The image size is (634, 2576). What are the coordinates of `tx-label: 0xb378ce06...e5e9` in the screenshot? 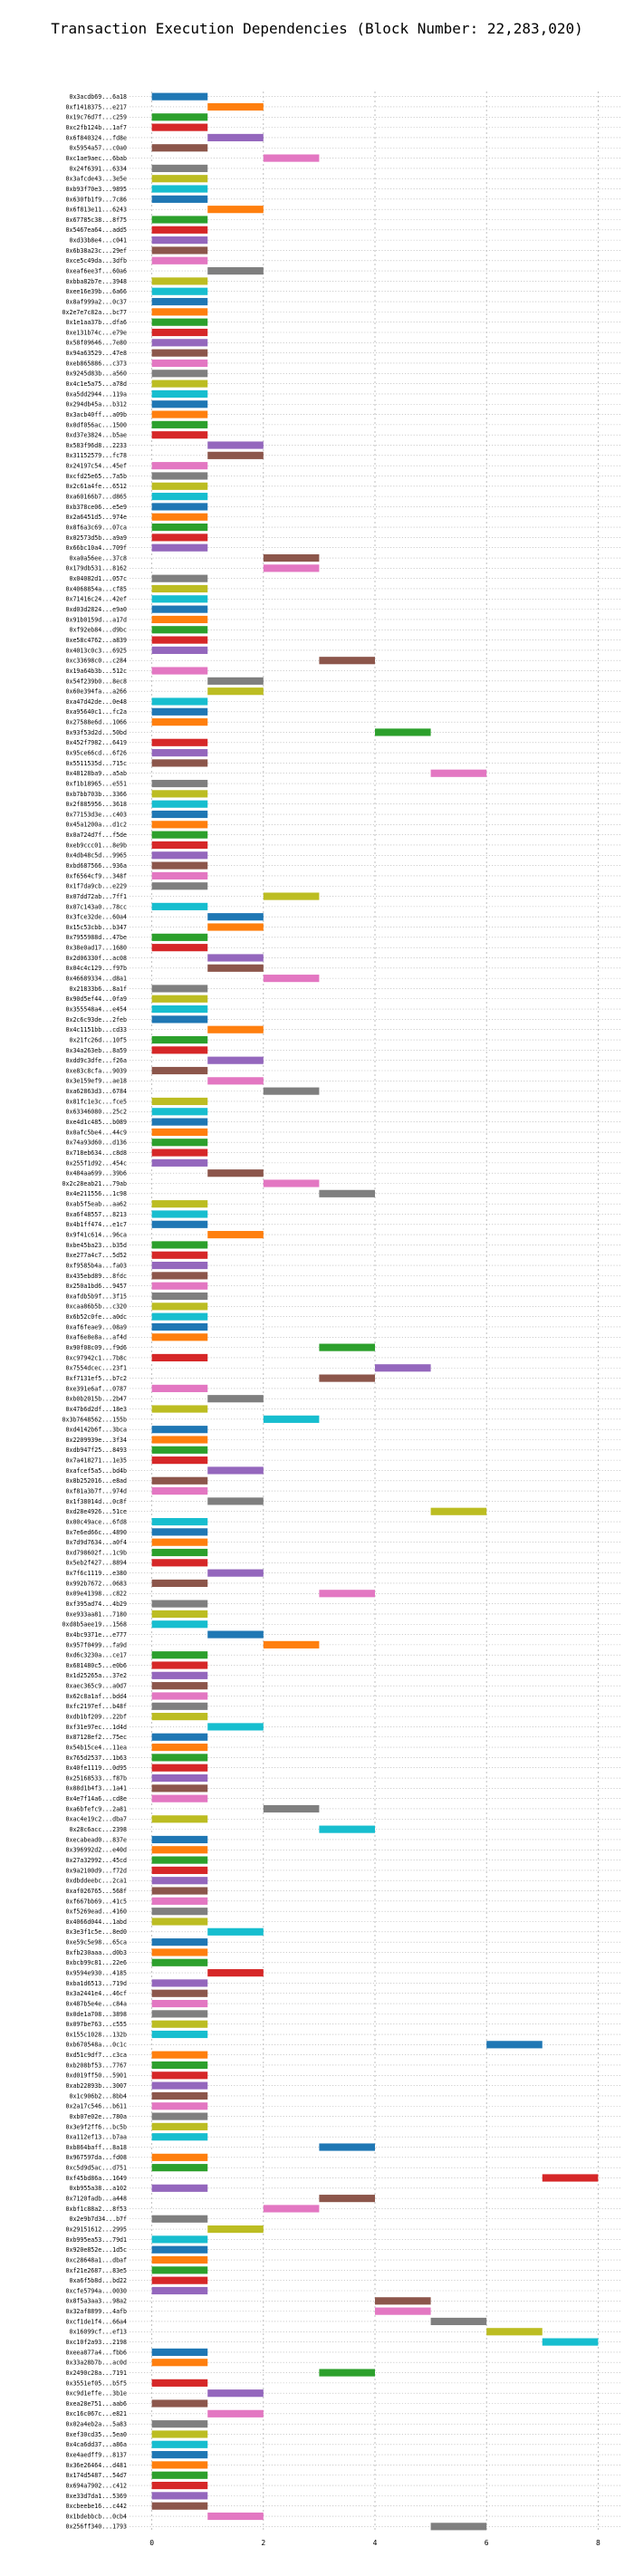 It's located at (97, 507).